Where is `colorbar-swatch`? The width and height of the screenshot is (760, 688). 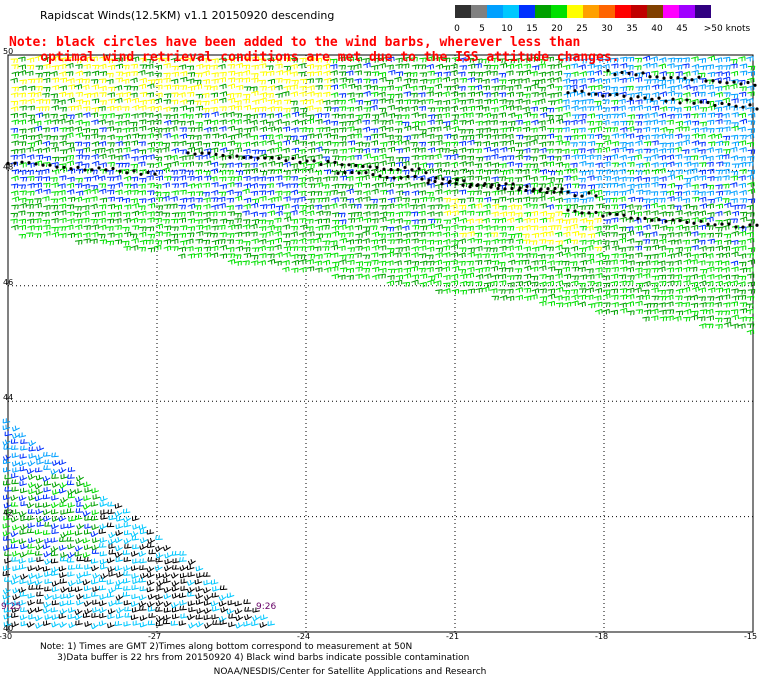 colorbar-swatch is located at coordinates (559, 11).